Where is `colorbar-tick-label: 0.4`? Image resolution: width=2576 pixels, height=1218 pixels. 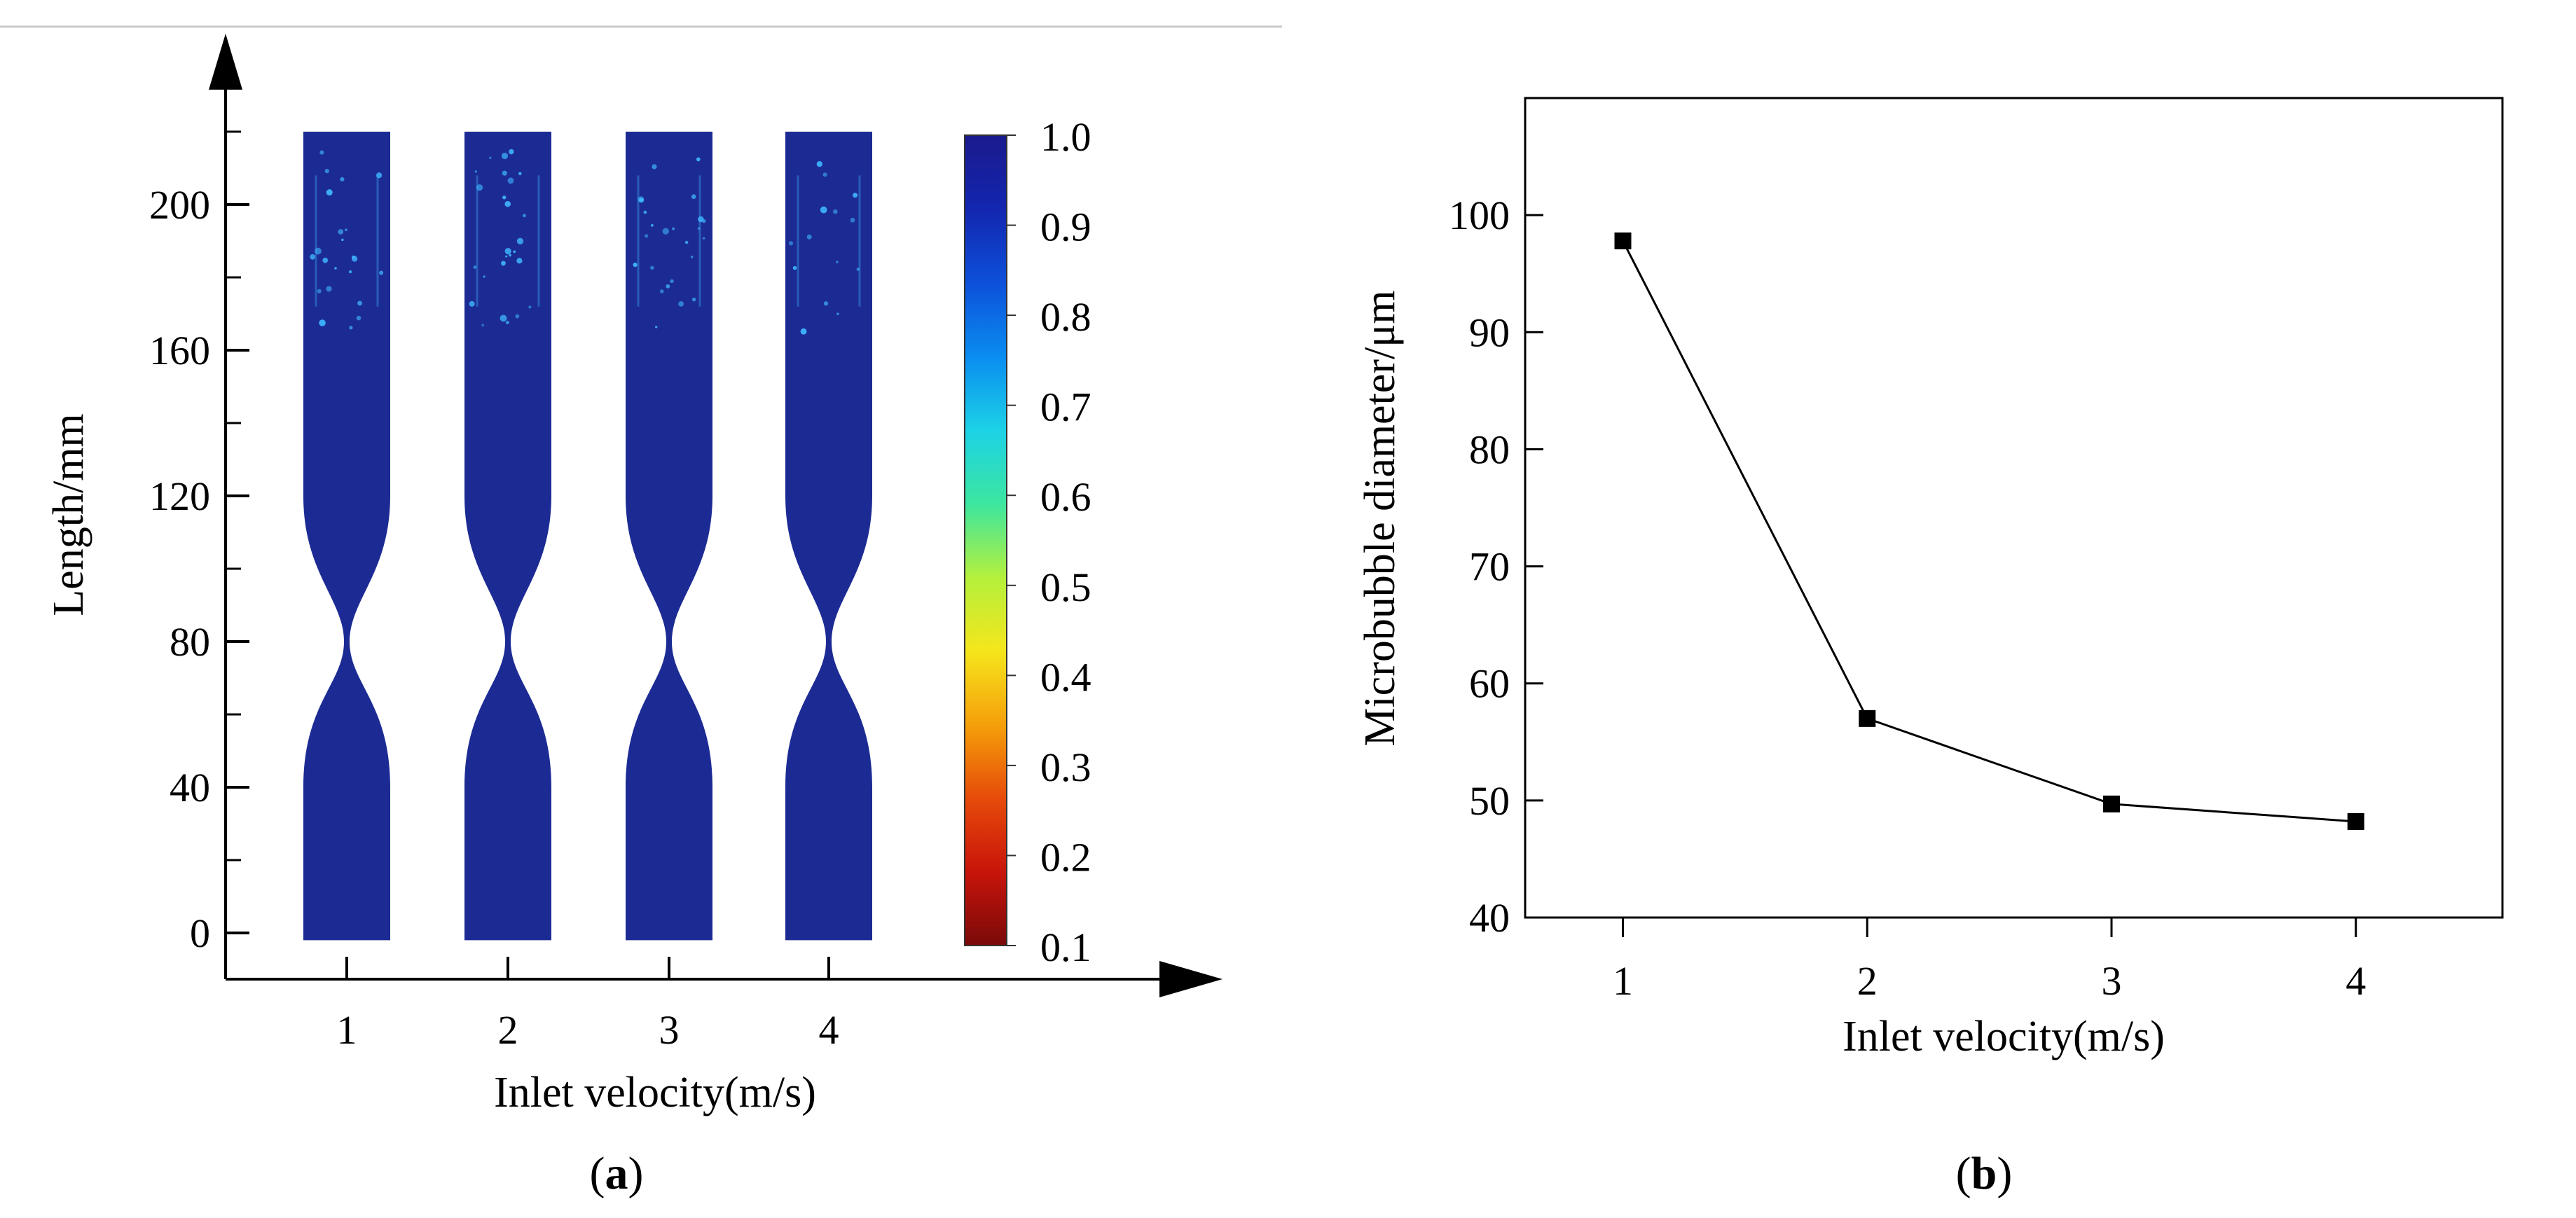 colorbar-tick-label: 0.4 is located at coordinates (1065, 677).